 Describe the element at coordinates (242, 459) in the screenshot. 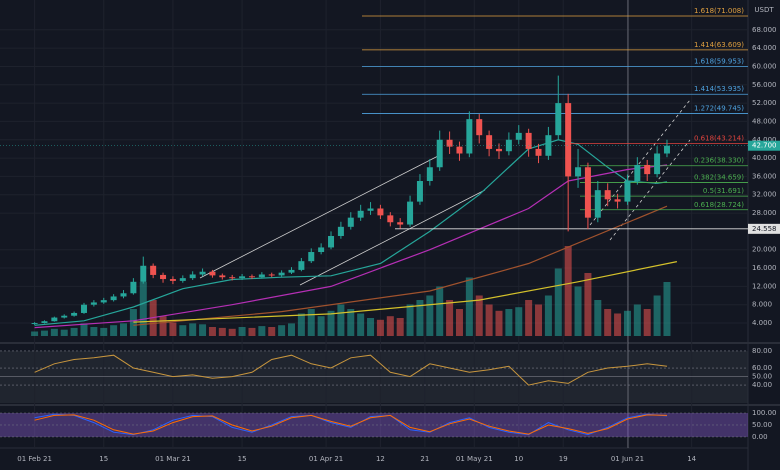

I see `x-tick-label: 15` at that location.